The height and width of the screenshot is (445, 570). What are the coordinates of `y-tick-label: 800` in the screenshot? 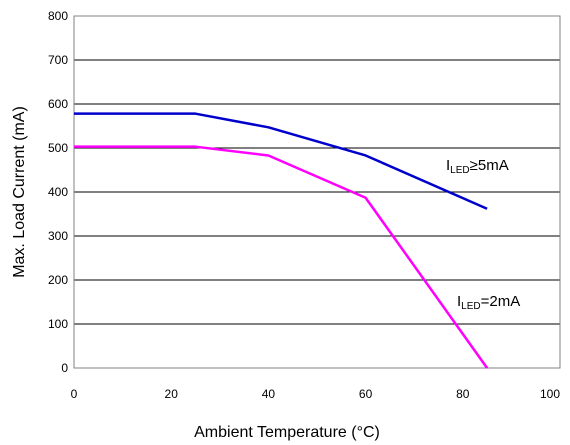 It's located at (58, 16).